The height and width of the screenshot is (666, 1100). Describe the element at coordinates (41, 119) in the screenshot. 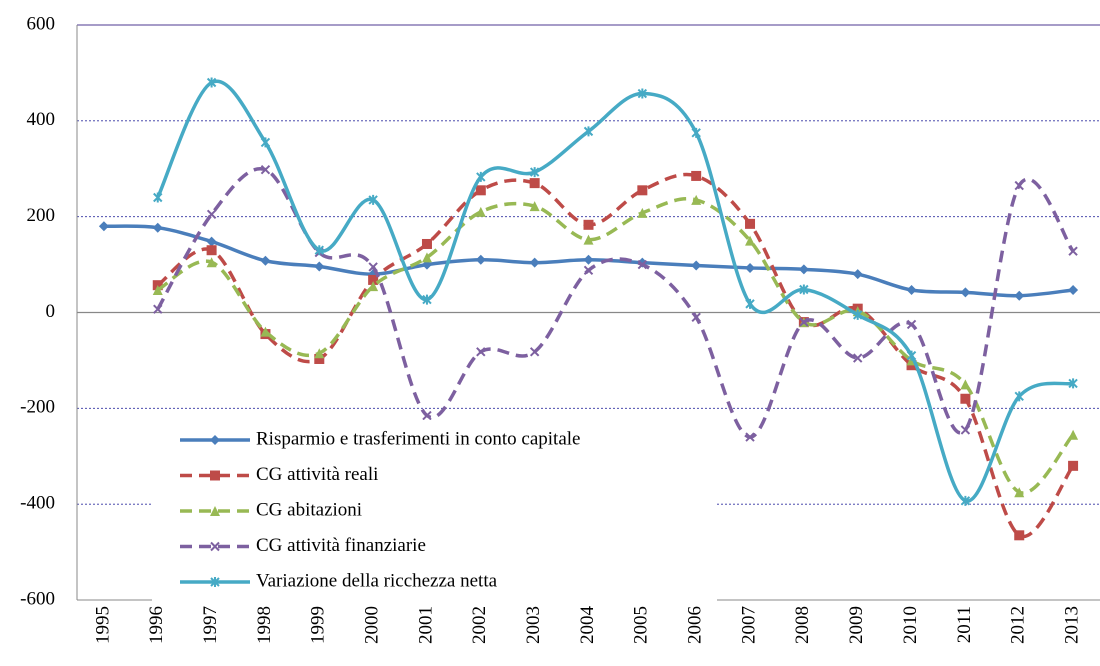

I see `y-tick-label: 400` at that location.